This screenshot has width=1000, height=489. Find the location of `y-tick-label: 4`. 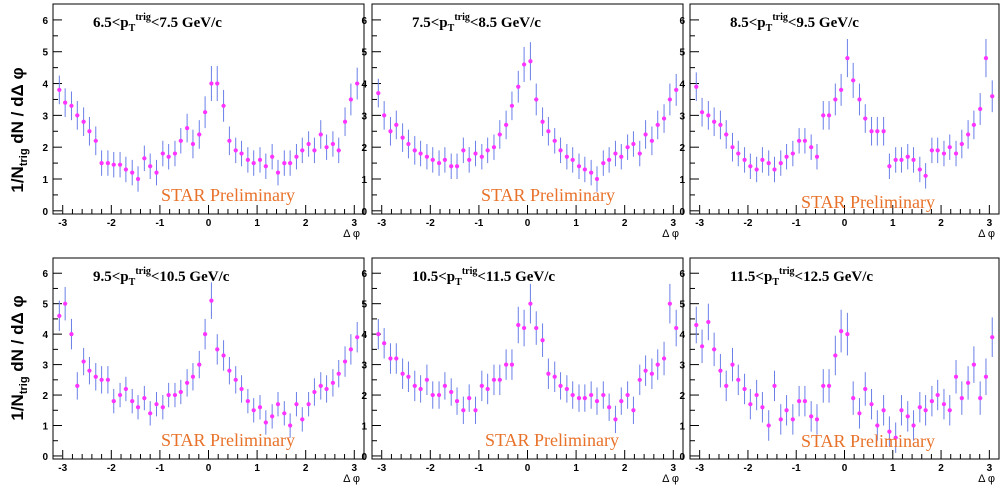

y-tick-label: 4 is located at coordinates (45, 335).